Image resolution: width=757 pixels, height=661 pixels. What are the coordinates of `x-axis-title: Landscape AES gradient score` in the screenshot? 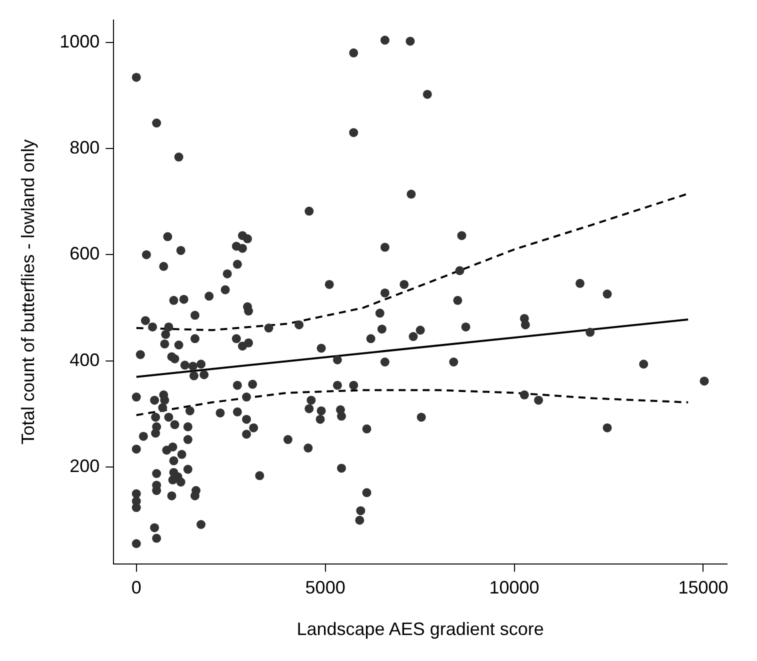 It's located at (420, 629).